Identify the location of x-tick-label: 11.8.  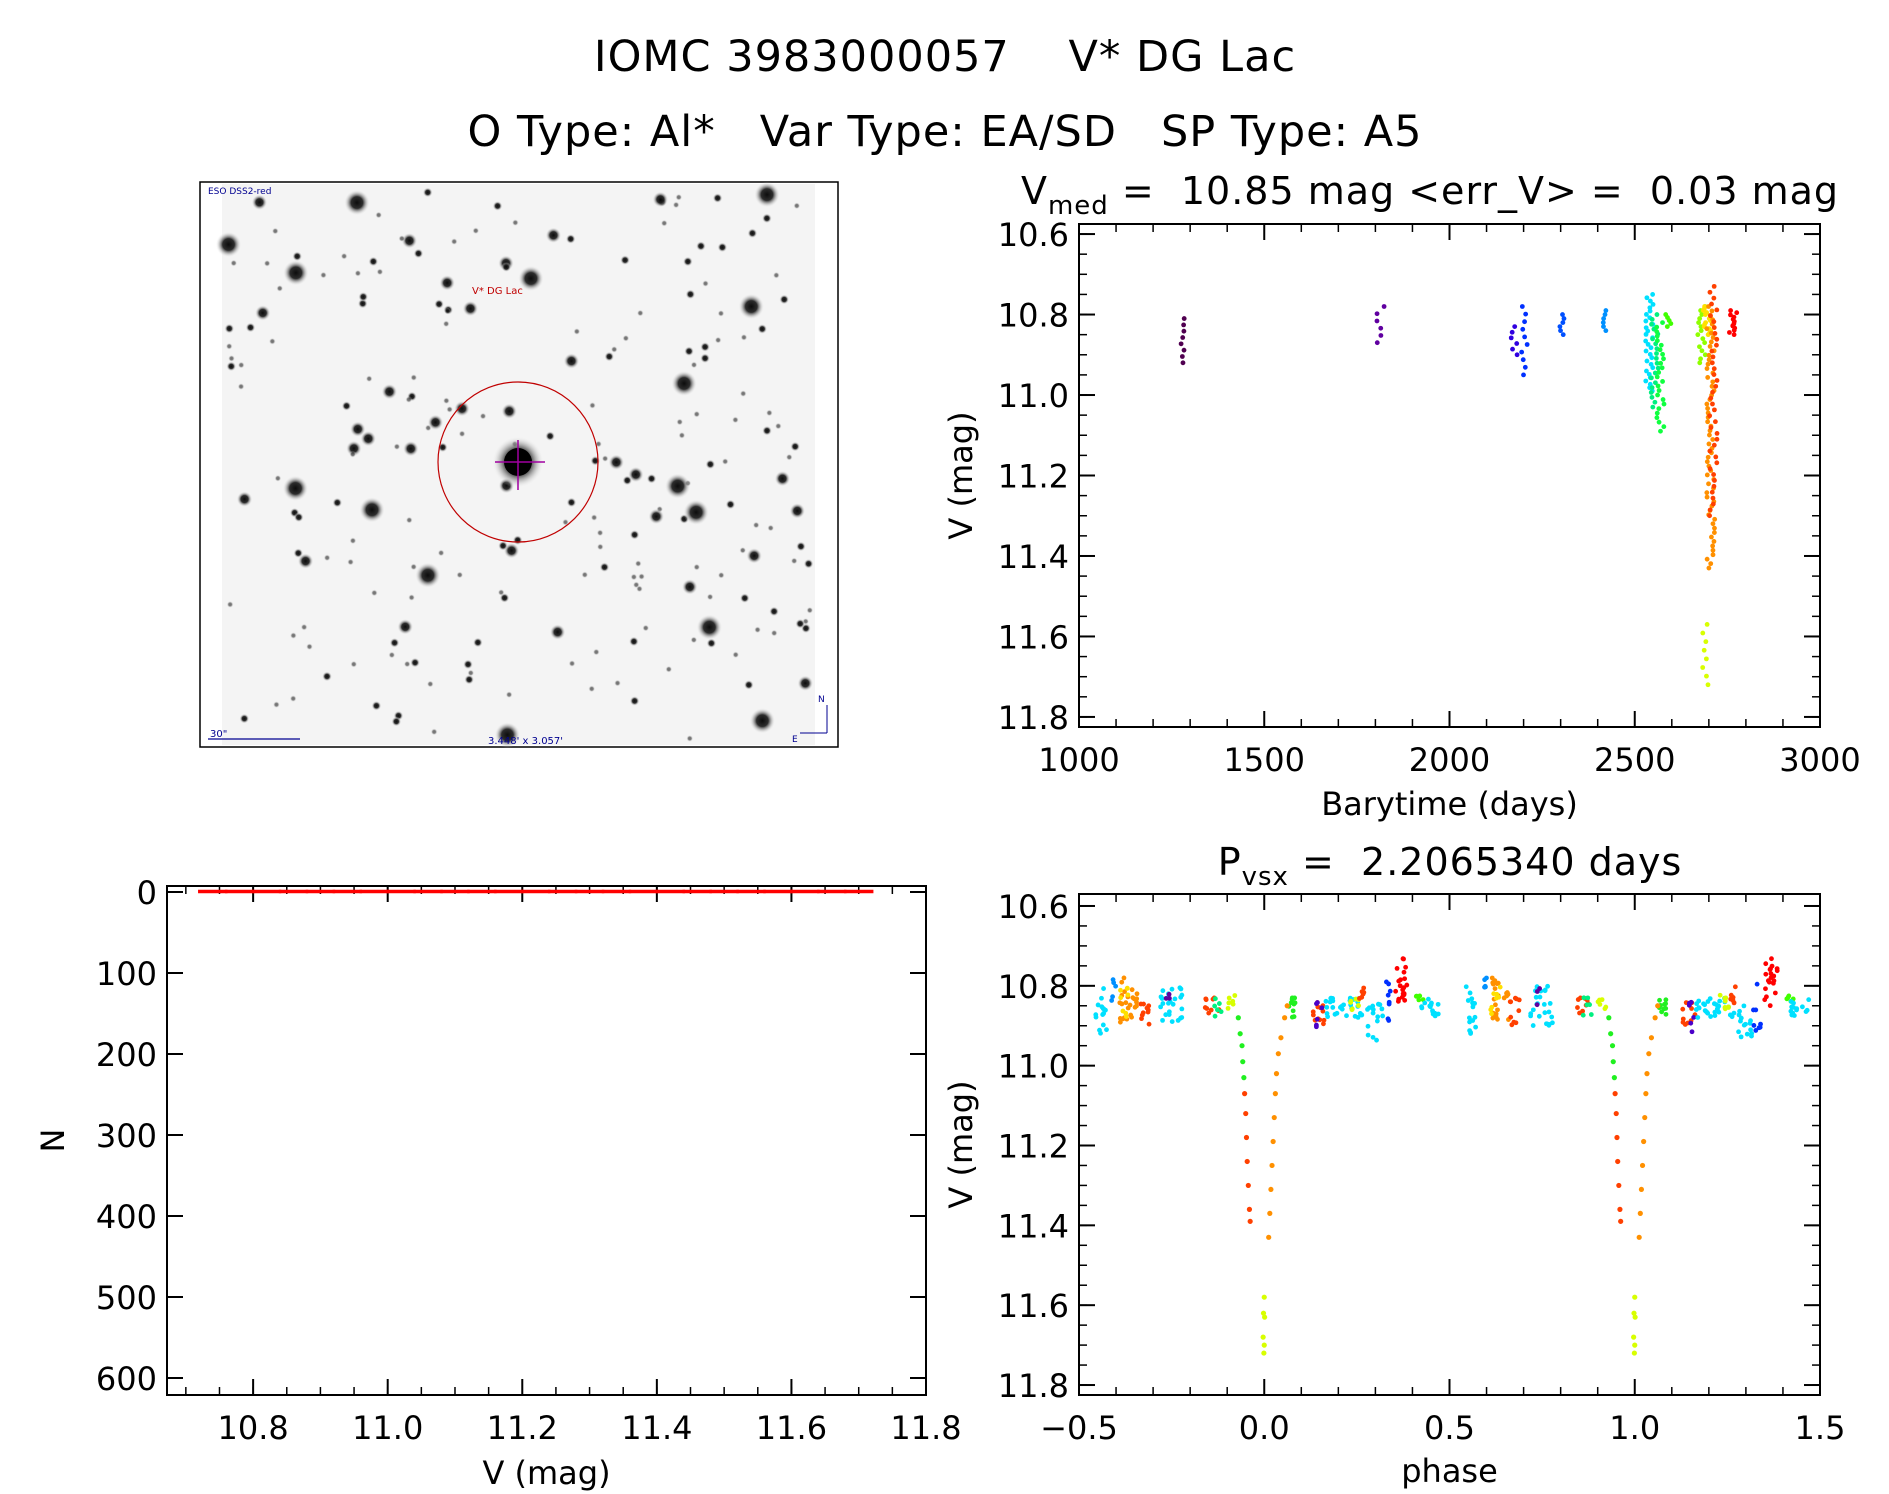
(925, 1428).